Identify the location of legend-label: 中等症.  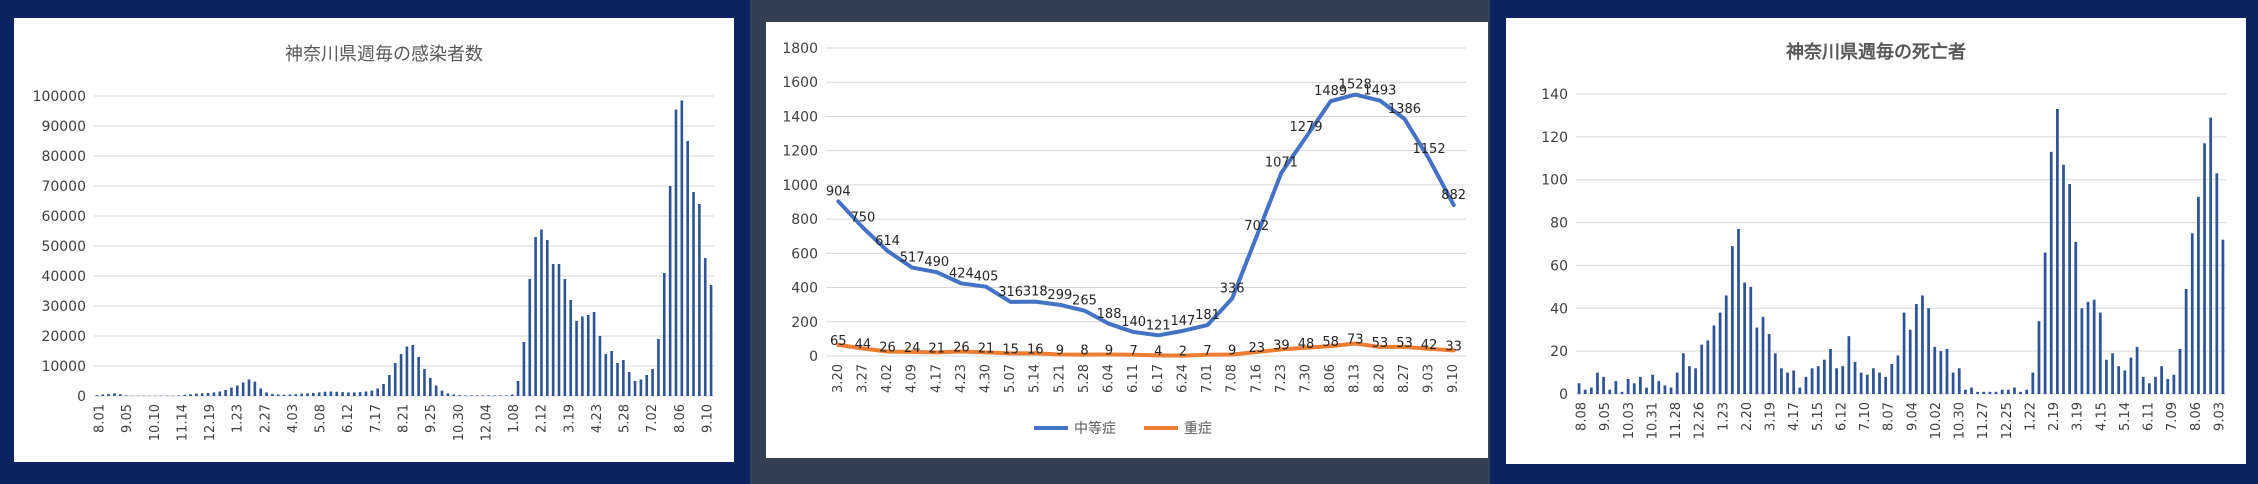
(1095, 428).